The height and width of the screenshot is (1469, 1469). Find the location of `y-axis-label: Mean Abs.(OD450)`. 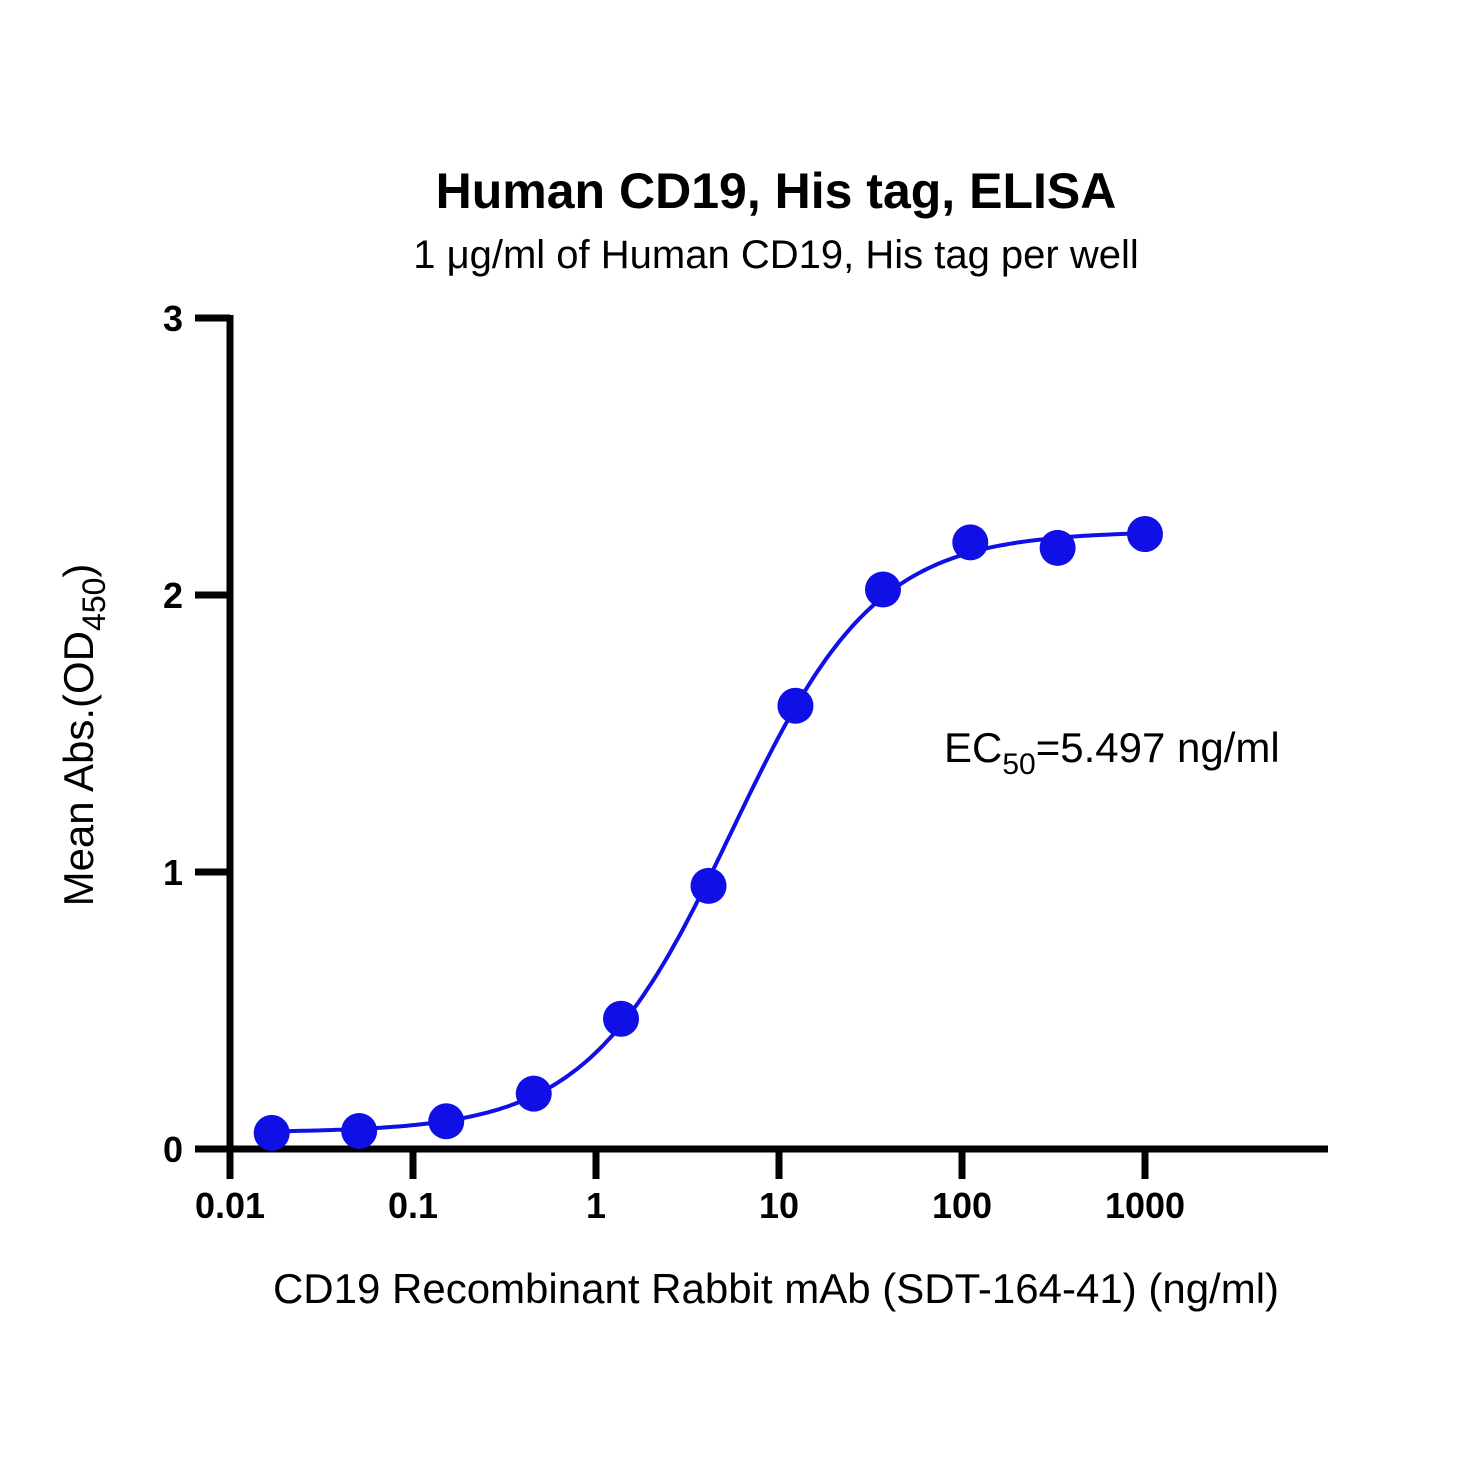

y-axis-label: Mean Abs.(OD450) is located at coordinates (83, 735).